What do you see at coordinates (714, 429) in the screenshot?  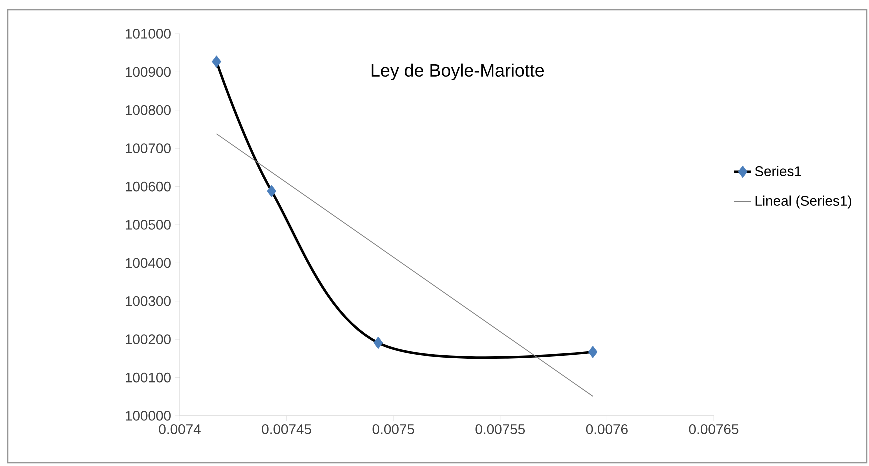 I see `x-tick-label: 0.00765` at bounding box center [714, 429].